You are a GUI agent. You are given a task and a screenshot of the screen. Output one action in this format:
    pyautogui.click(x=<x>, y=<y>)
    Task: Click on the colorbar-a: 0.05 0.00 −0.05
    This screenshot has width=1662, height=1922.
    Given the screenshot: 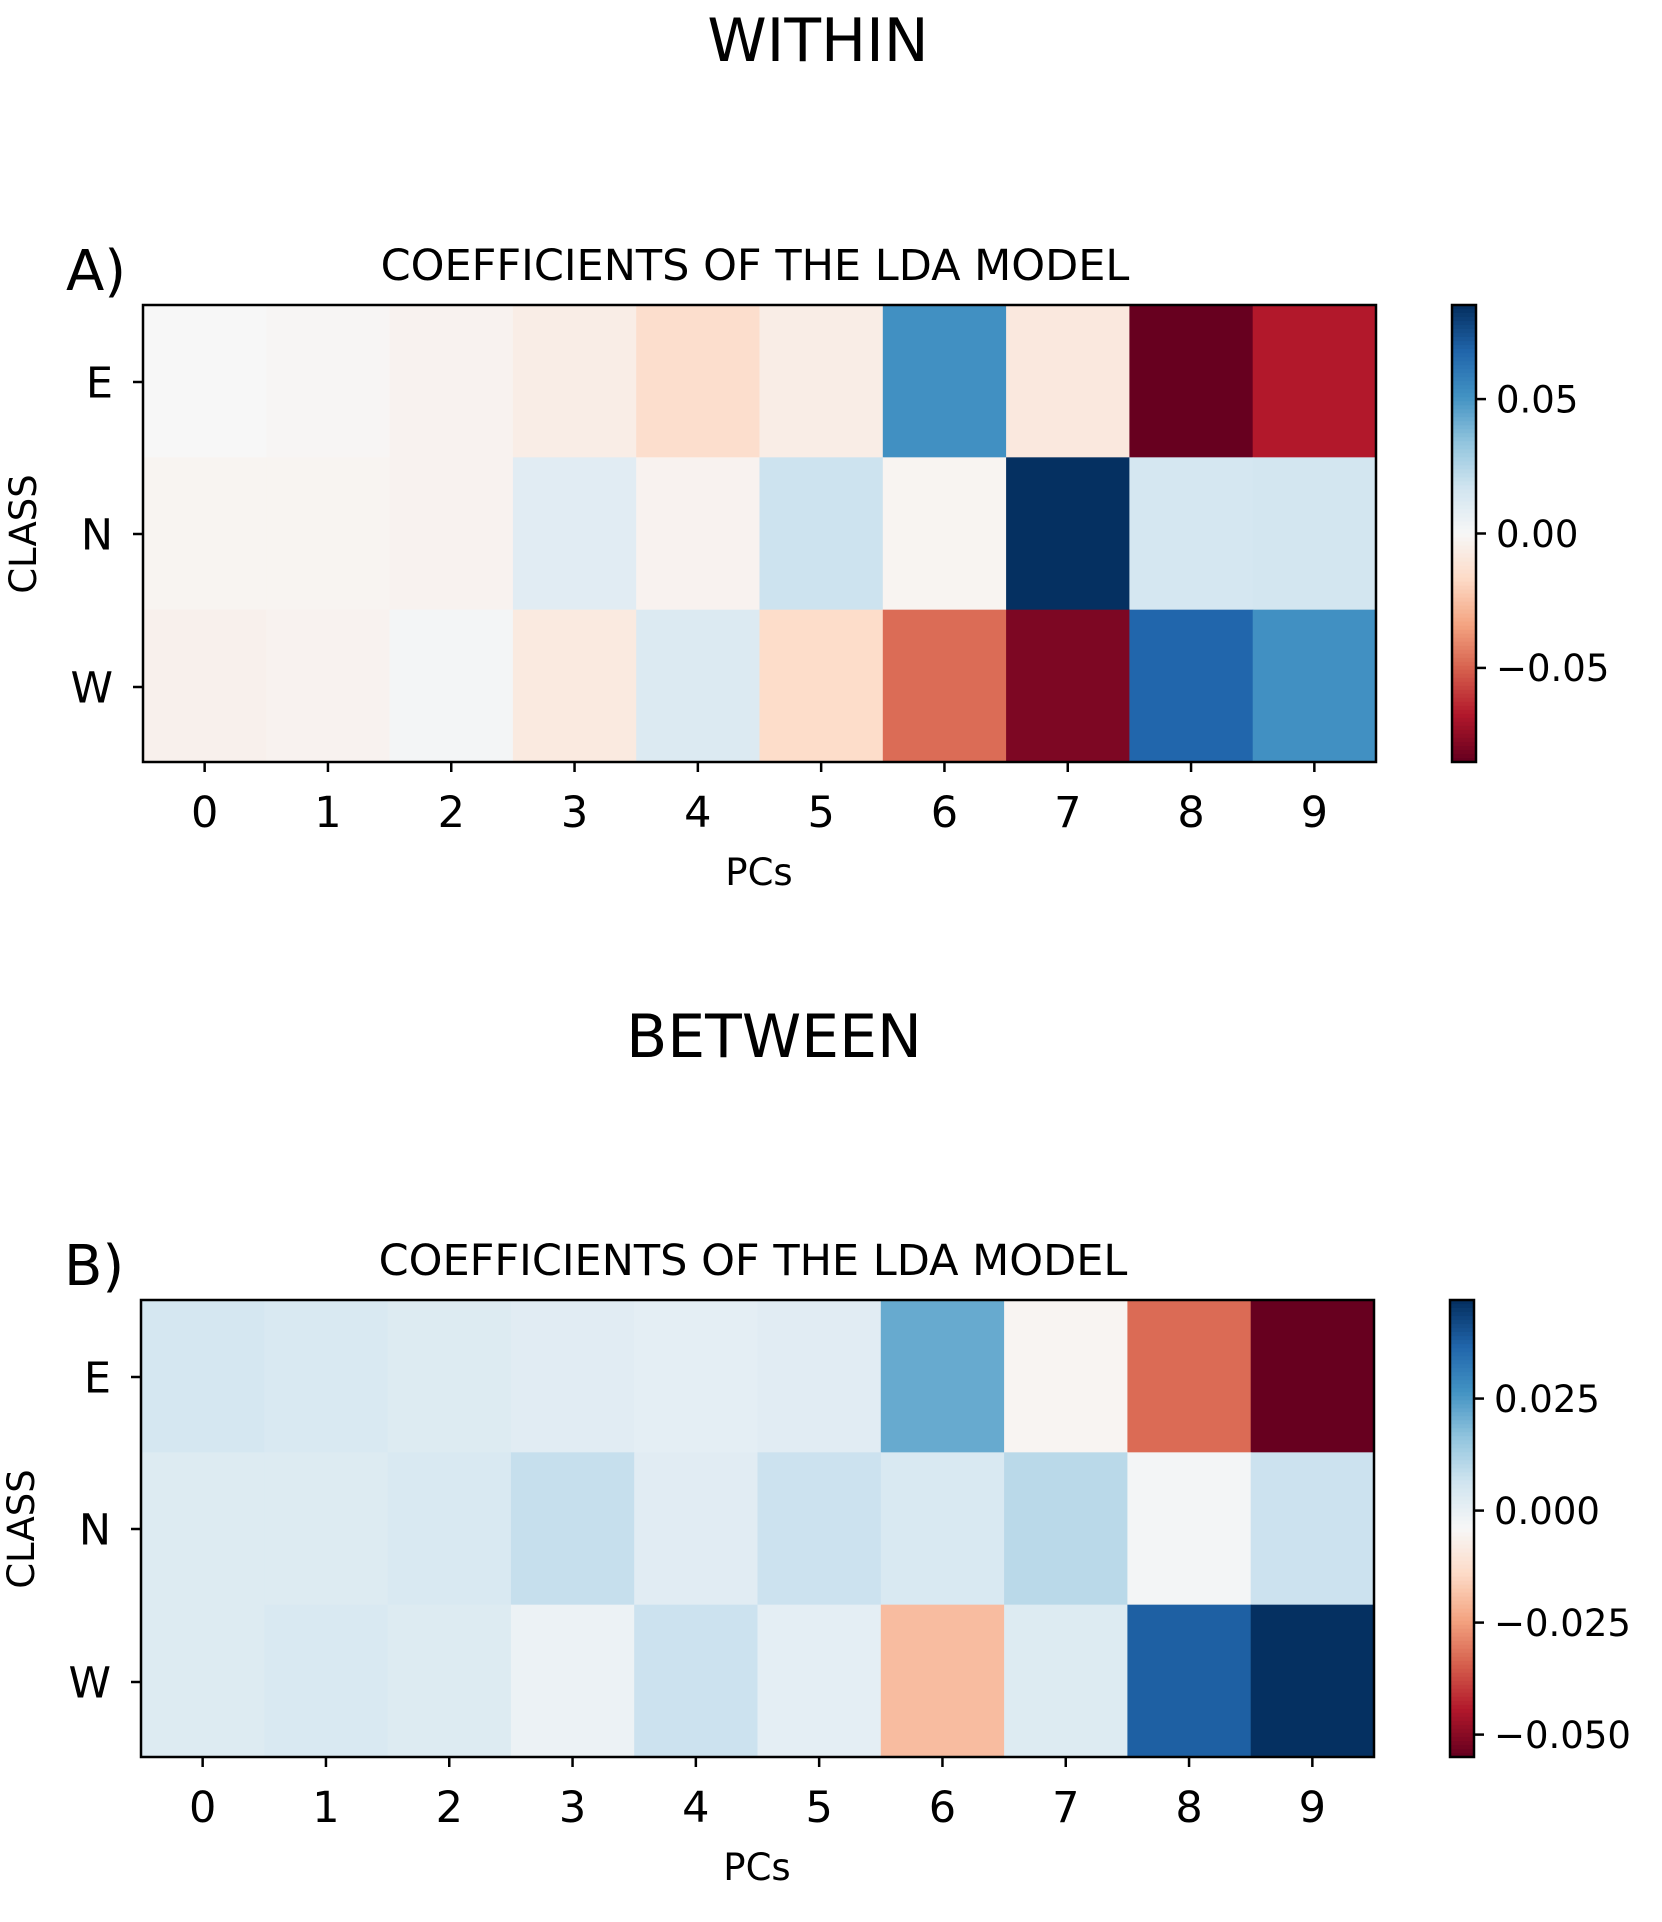 What is the action you would take?
    pyautogui.click(x=1529, y=533)
    